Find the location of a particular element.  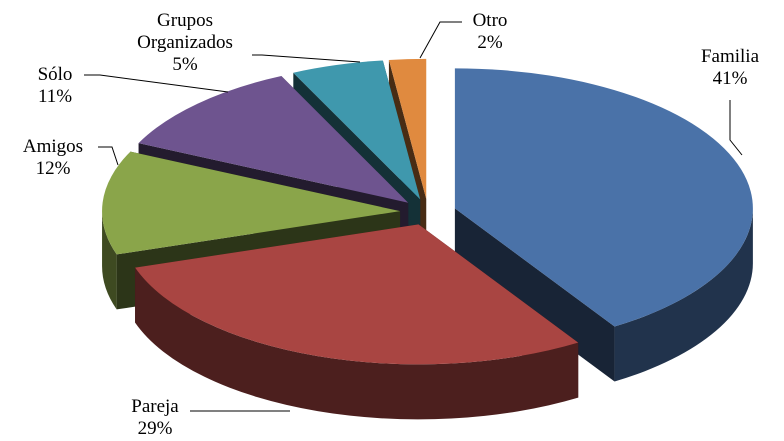

value-label: 2% is located at coordinates (490, 42).